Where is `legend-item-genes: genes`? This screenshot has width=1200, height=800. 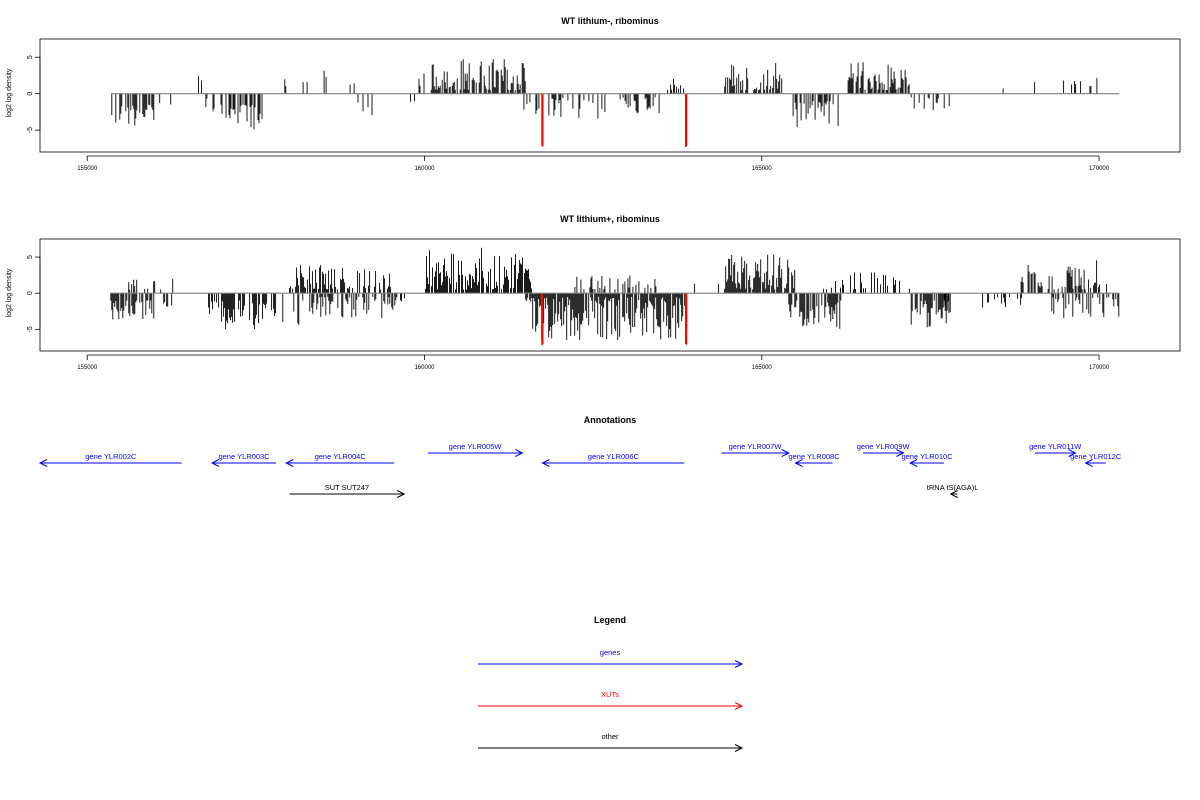
legend-item-genes: genes is located at coordinates (611, 658).